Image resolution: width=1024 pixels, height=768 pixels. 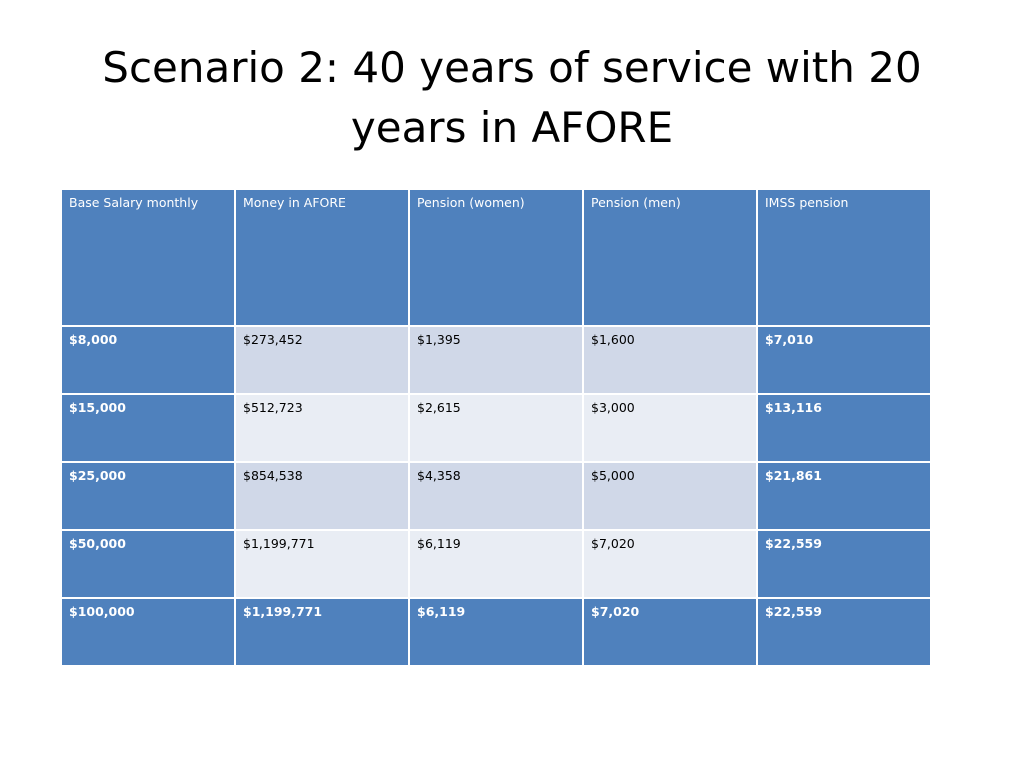 What do you see at coordinates (844, 360) in the screenshot?
I see `cell-imss-pension: $7,010` at bounding box center [844, 360].